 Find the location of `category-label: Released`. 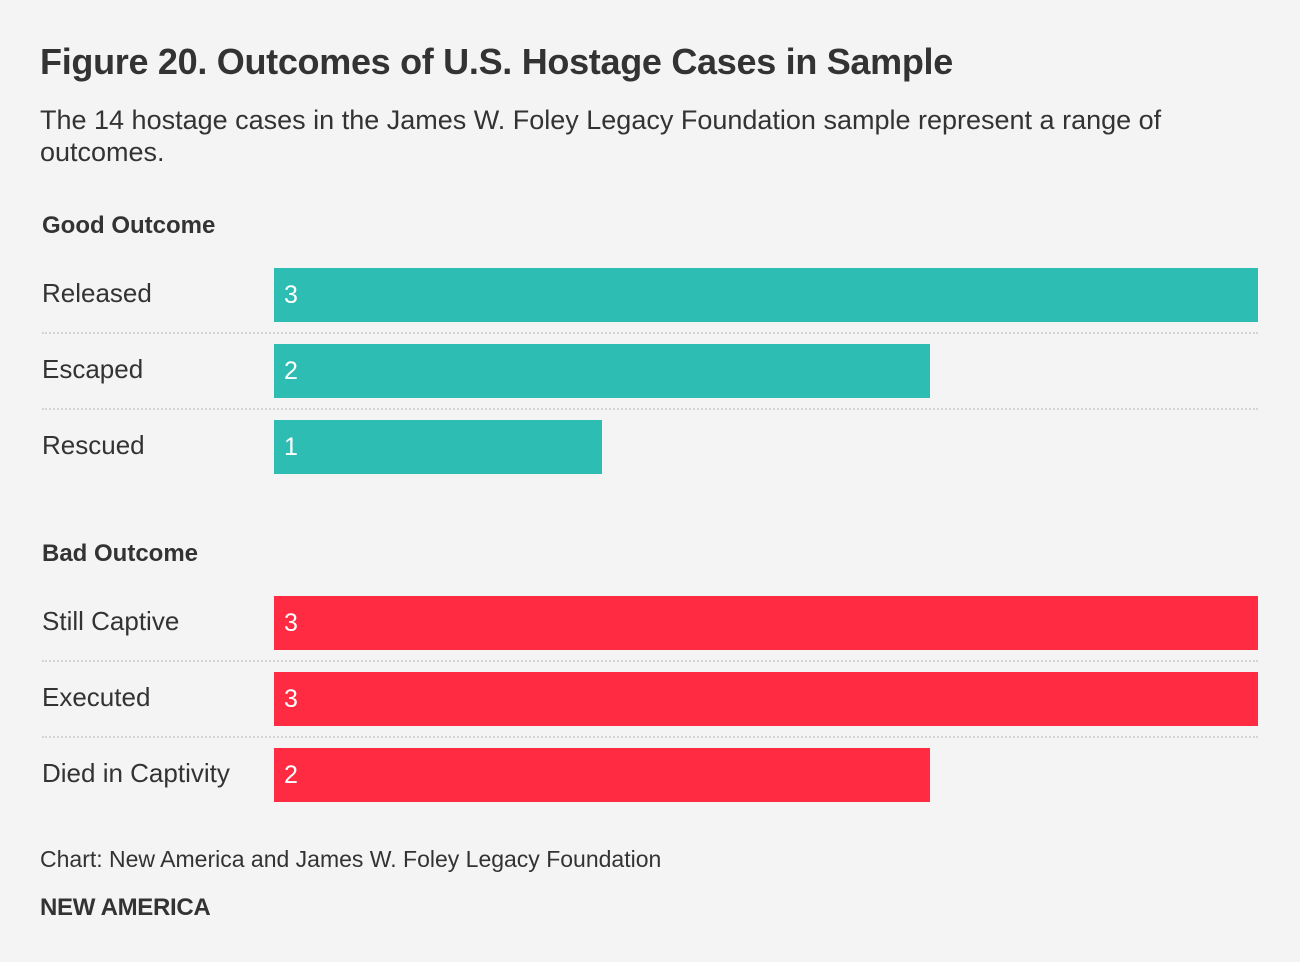

category-label: Released is located at coordinates (97, 293).